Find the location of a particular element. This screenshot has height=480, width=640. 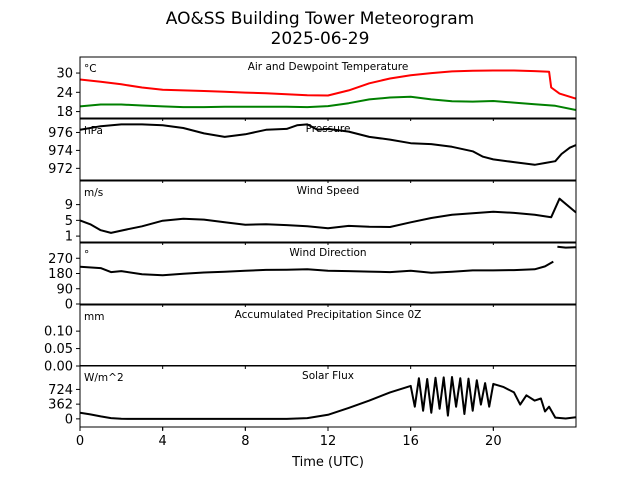

panel-wspd: 159 m/s Wind Speed is located at coordinates (321, 212).